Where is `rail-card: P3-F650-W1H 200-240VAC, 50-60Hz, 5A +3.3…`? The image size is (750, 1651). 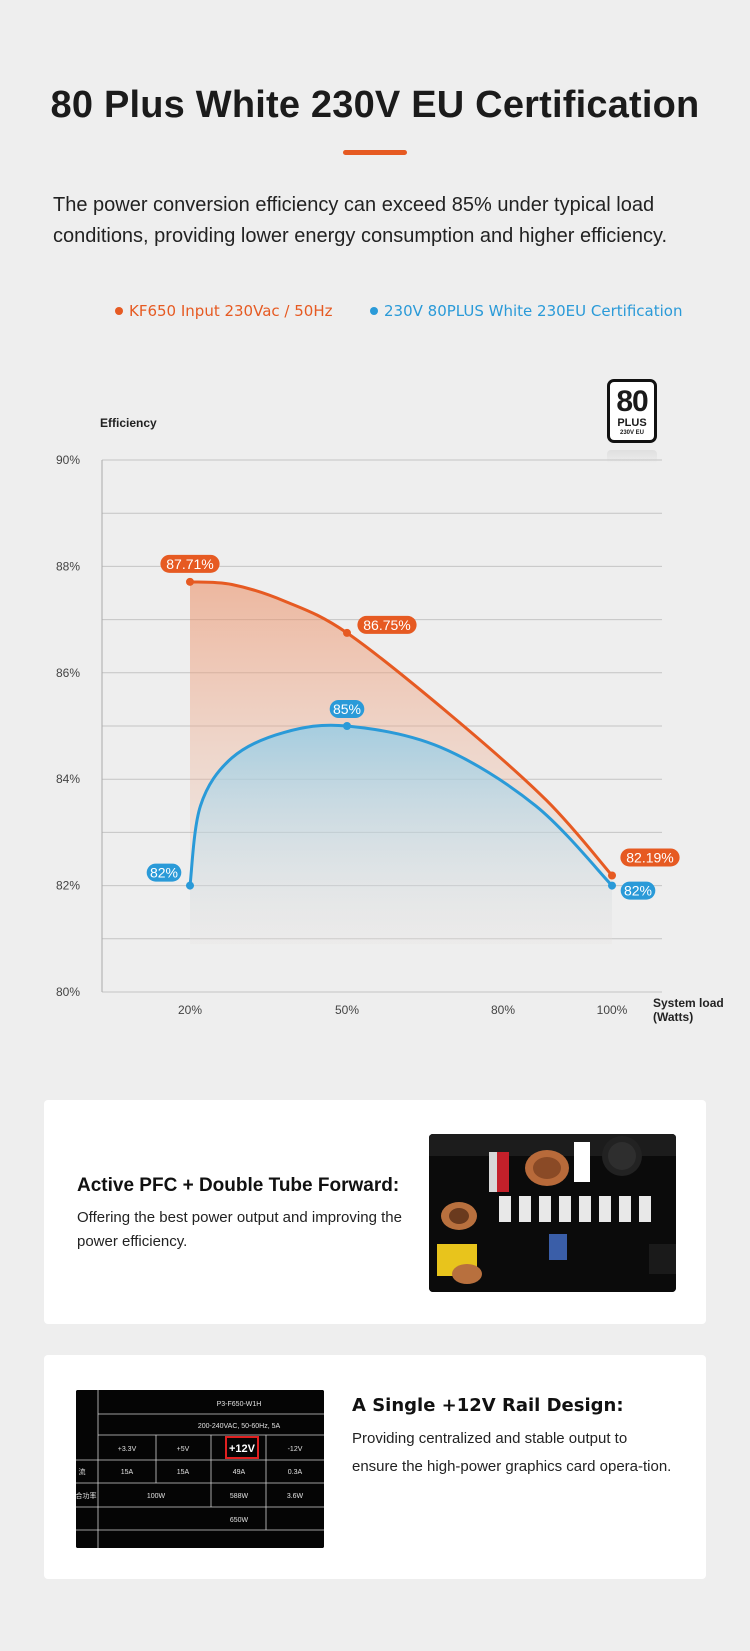 rail-card: P3-F650-W1H 200-240VAC, 50-60Hz, 5A +3.3… is located at coordinates (375, 1467).